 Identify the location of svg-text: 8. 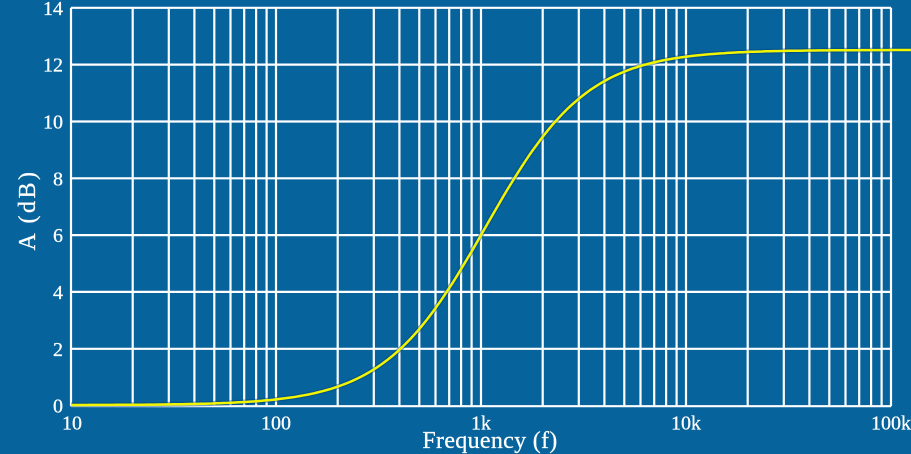
(58, 179).